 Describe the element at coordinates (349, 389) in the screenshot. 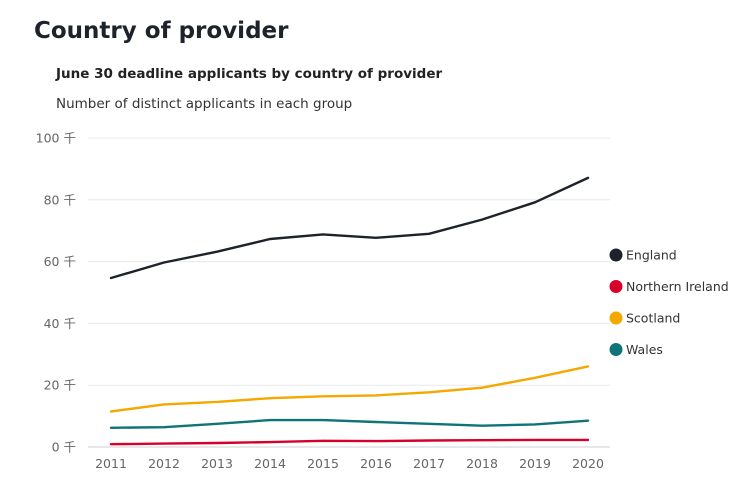

I see `series-line-scotland` at that location.